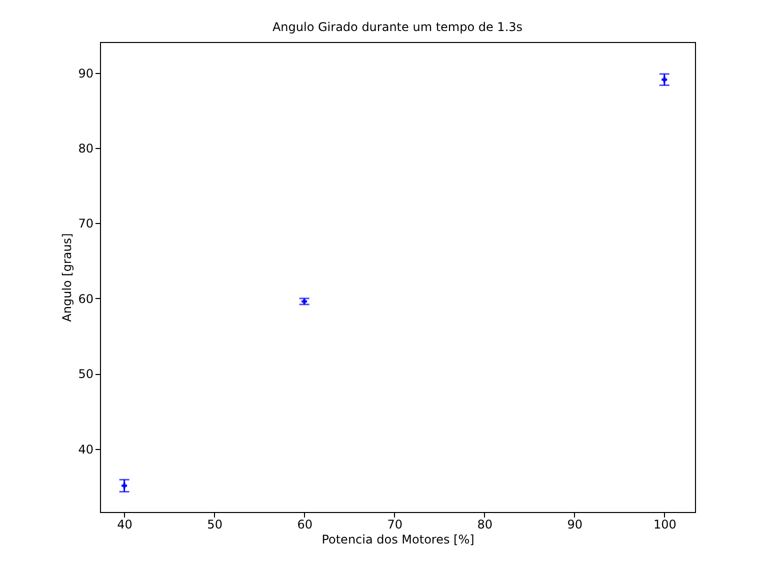 This screenshot has height=577, width=769. Describe the element at coordinates (86, 449) in the screenshot. I see `y-tick-label: 40` at that location.